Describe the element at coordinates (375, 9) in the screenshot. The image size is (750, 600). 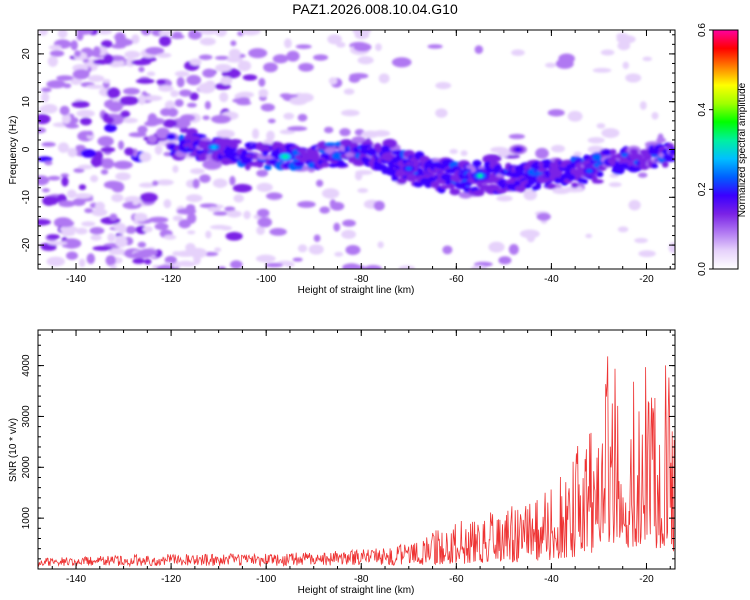
I see `chart-title: PAZ1.2026.008.10.04.G10` at that location.